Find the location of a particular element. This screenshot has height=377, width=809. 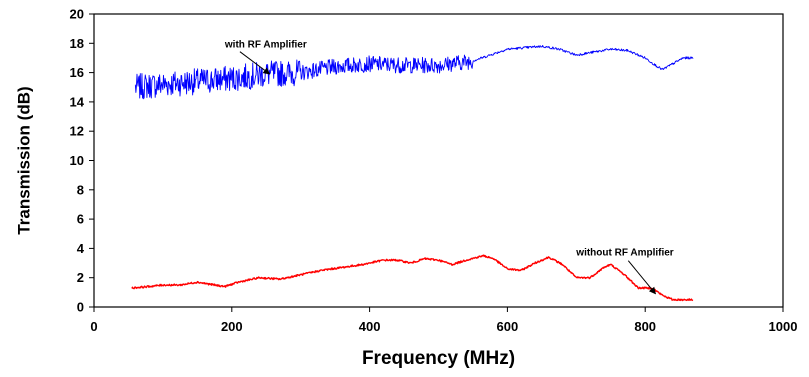

x-tick-label: 800 is located at coordinates (645, 326).